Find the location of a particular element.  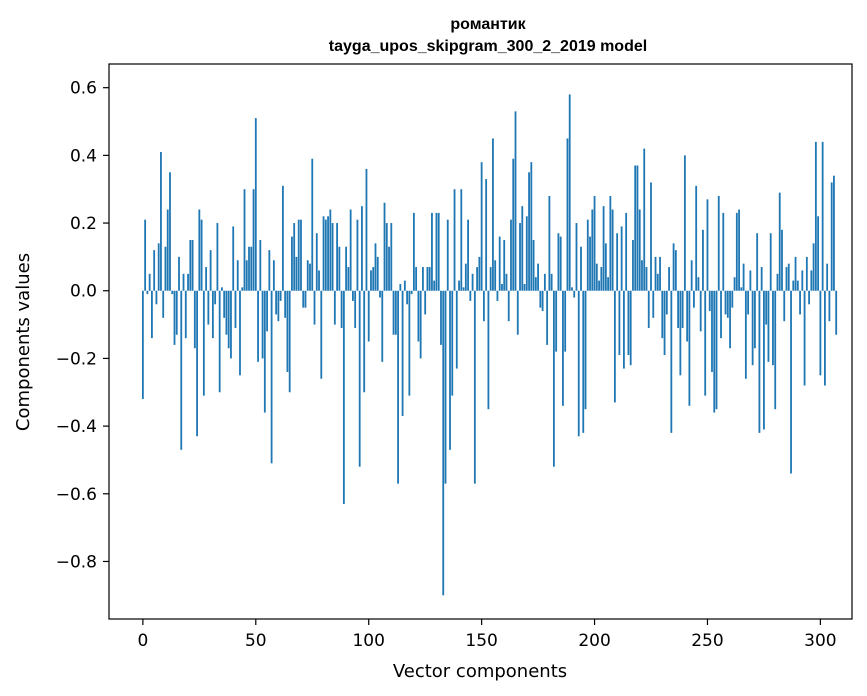

y-axis-label: Components values is located at coordinates (23, 342).